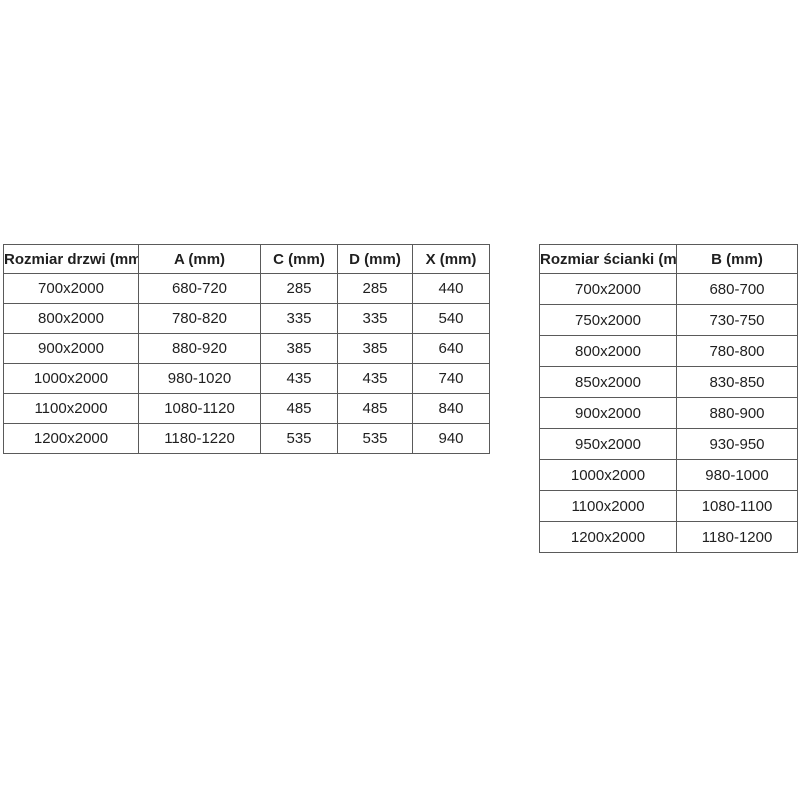 Image resolution: width=800 pixels, height=800 pixels. Describe the element at coordinates (199, 259) in the screenshot. I see `header-cell: A (mm)` at that location.